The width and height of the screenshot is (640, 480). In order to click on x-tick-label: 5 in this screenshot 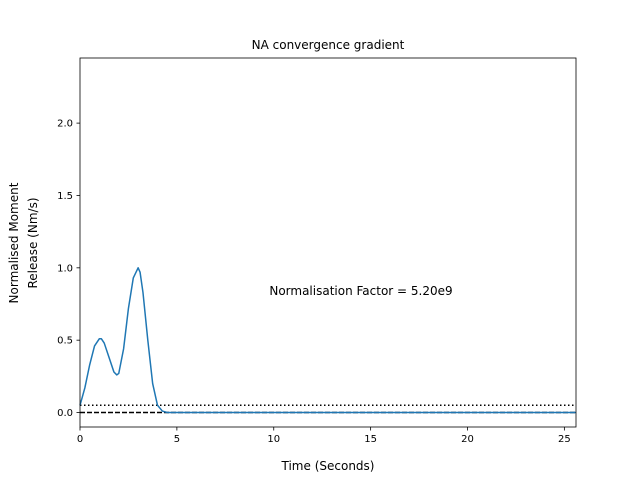, I will do `click(177, 439)`.